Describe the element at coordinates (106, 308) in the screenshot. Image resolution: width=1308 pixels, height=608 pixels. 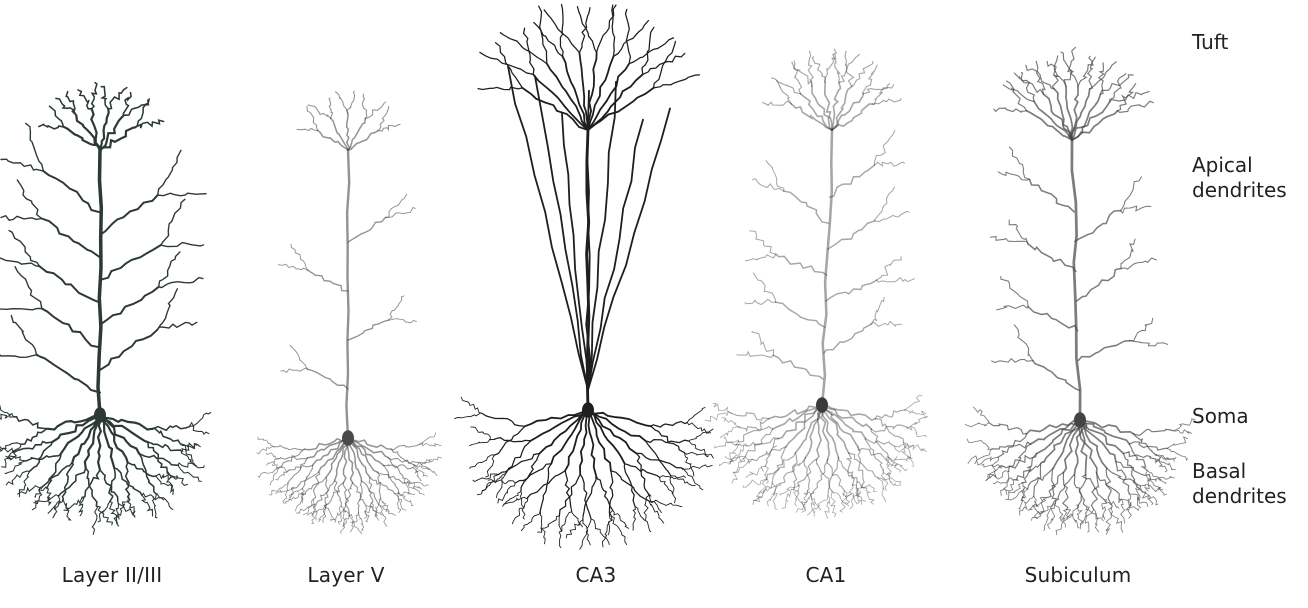
I see `neuron-layer-2-3-drawing` at that location.